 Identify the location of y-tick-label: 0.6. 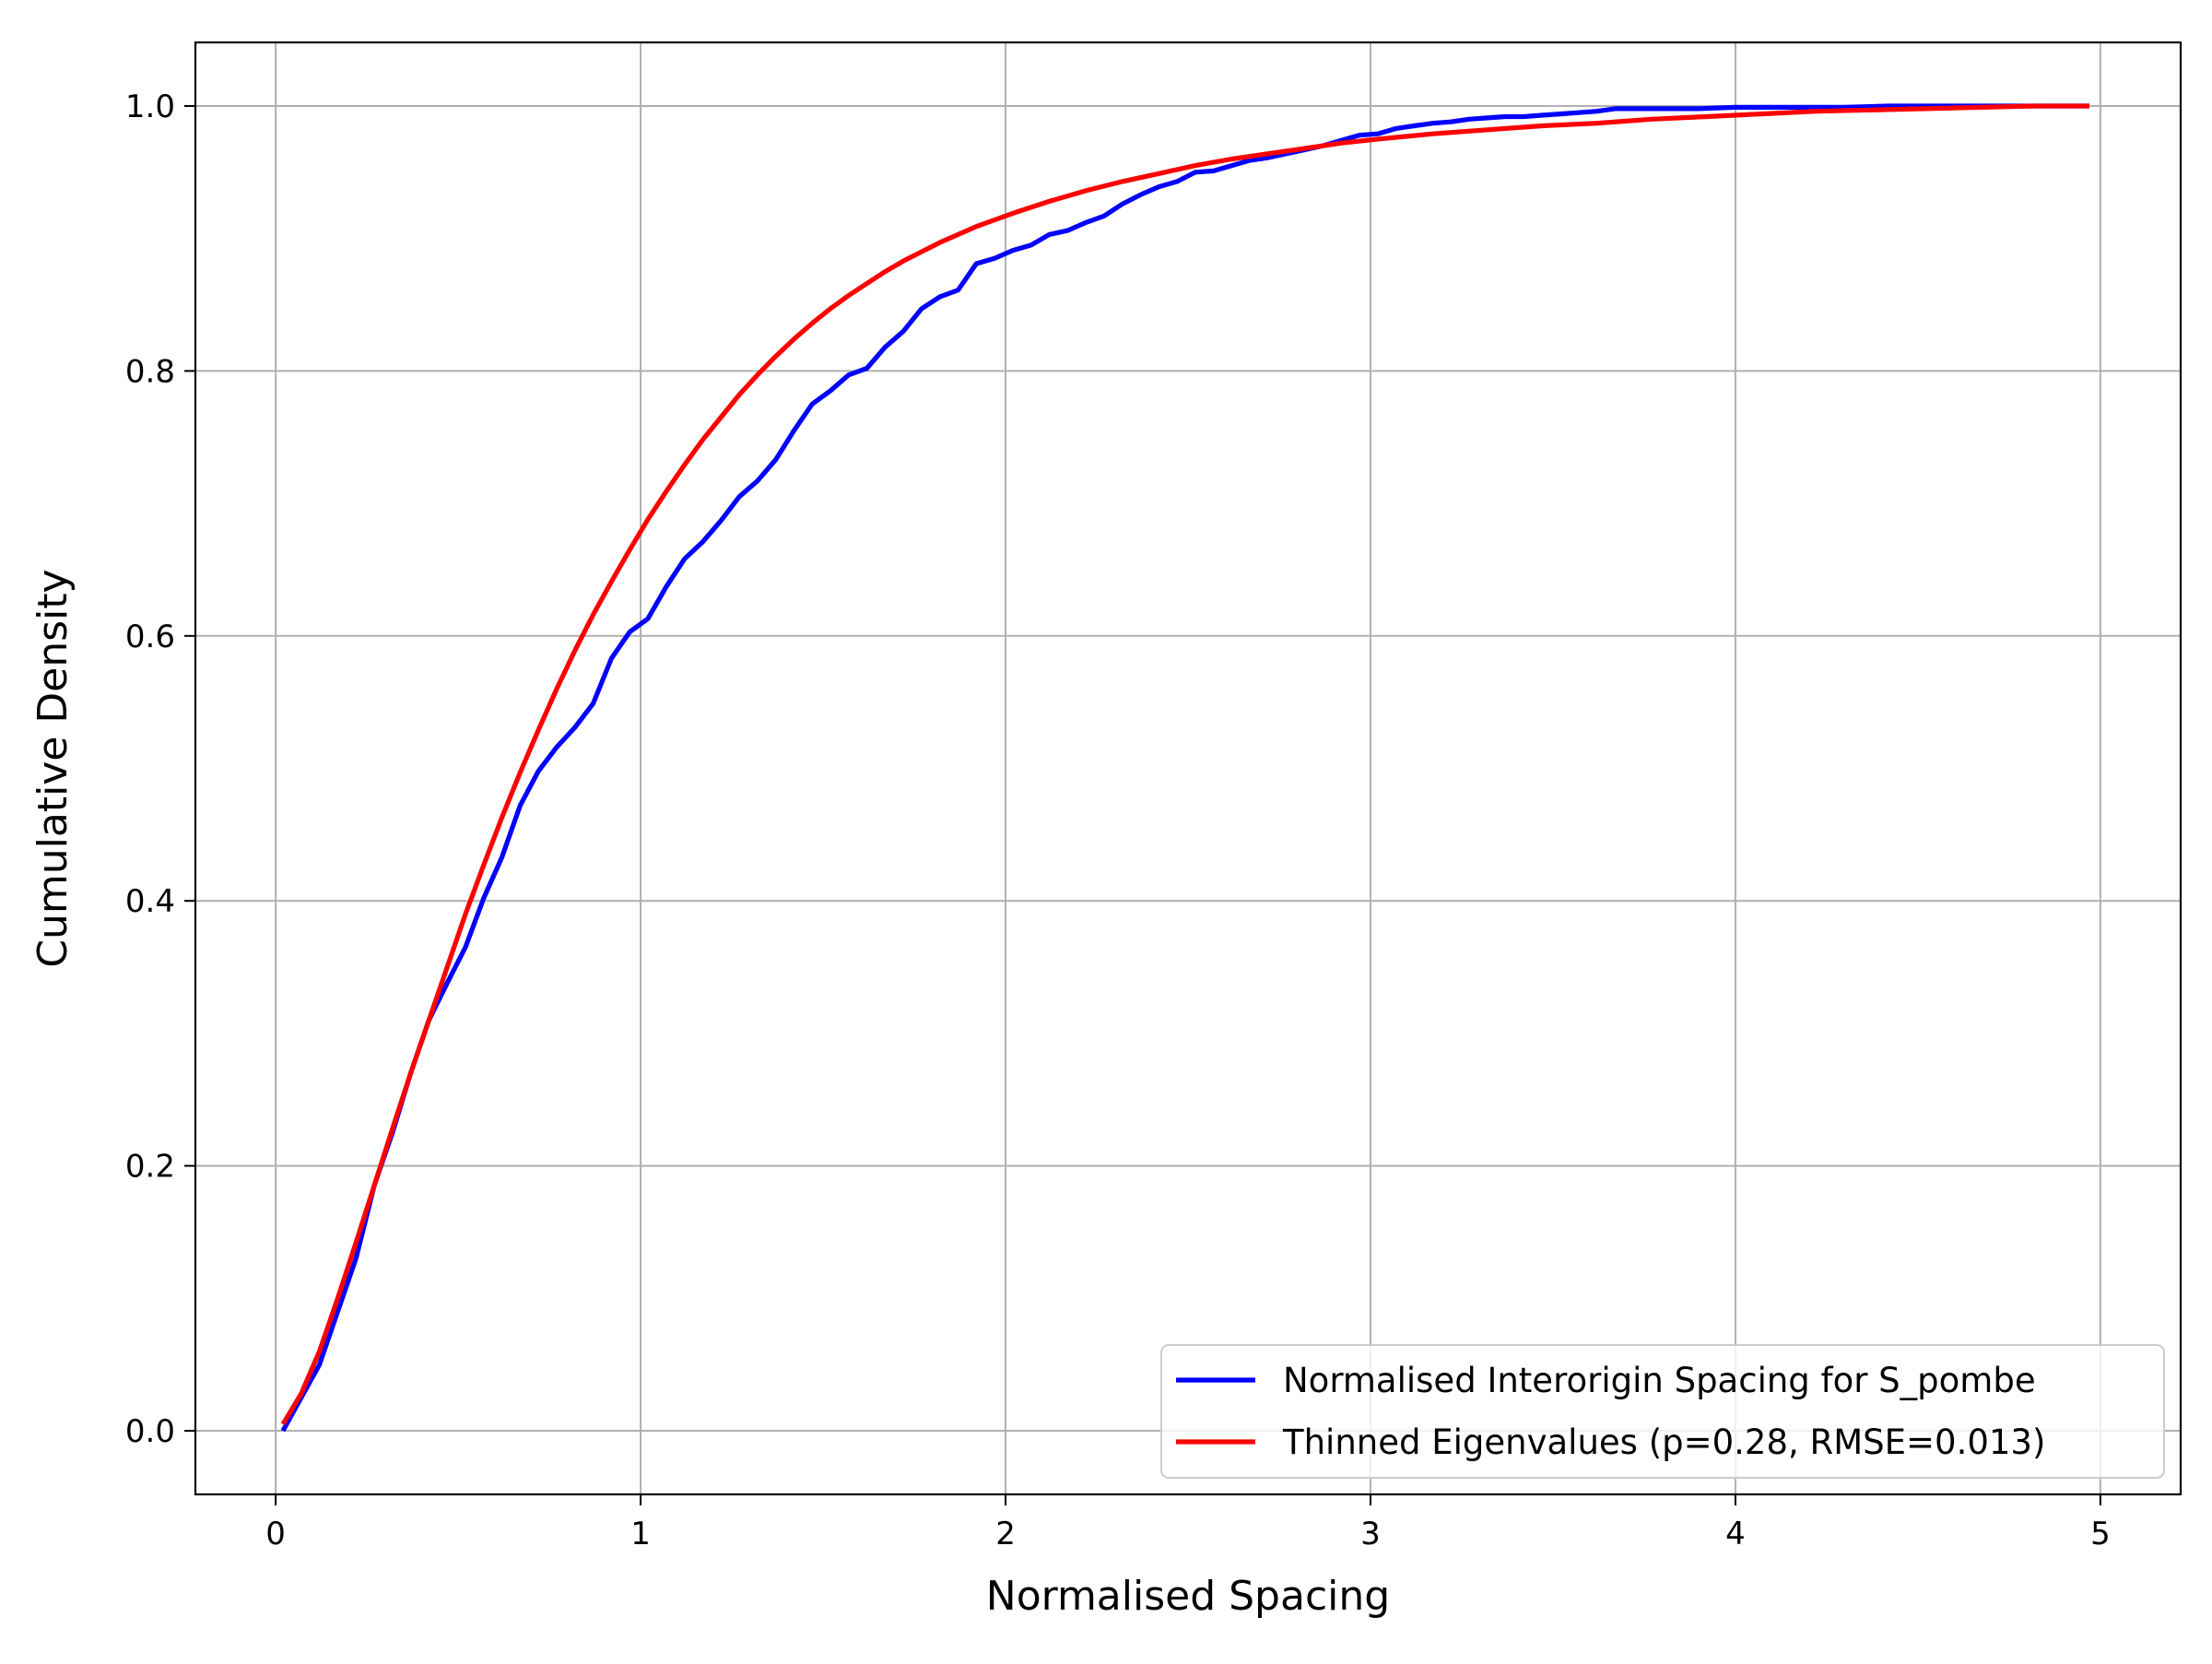
(150, 637).